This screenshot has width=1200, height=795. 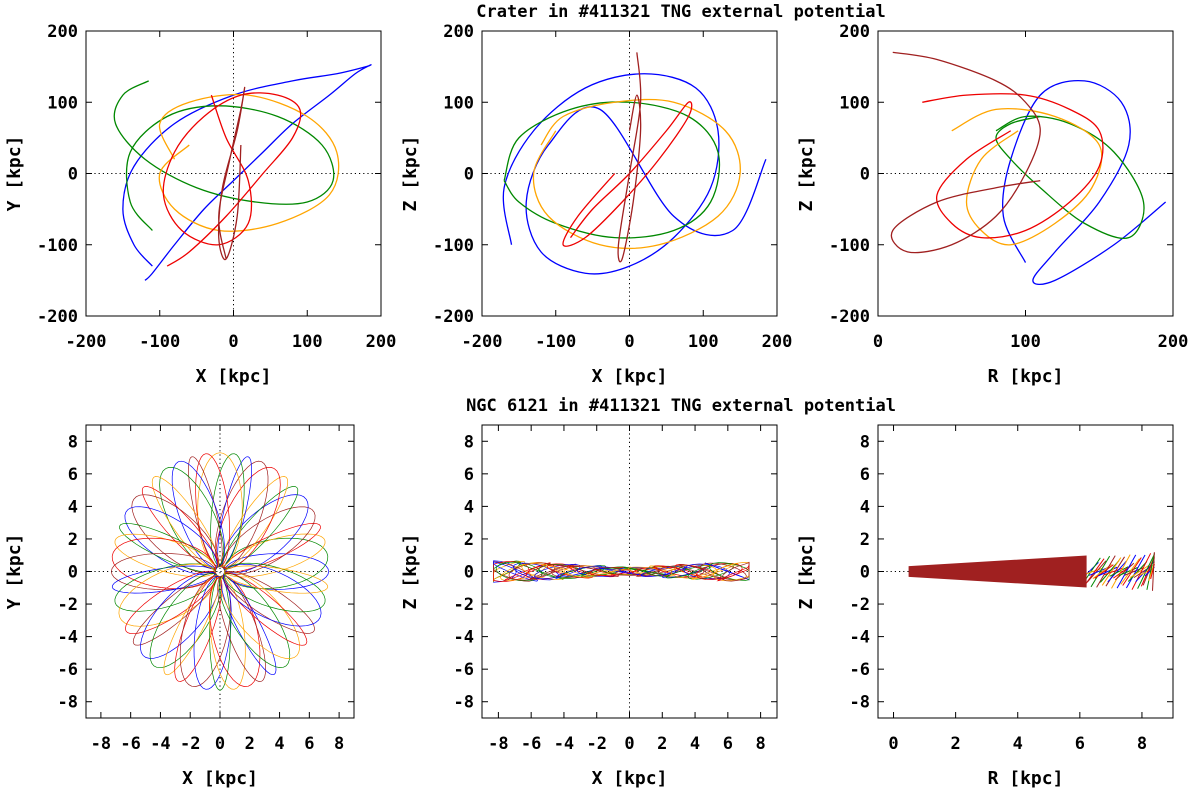 What do you see at coordinates (14, 174) in the screenshot?
I see `y-axis-label: Y [kpc]` at bounding box center [14, 174].